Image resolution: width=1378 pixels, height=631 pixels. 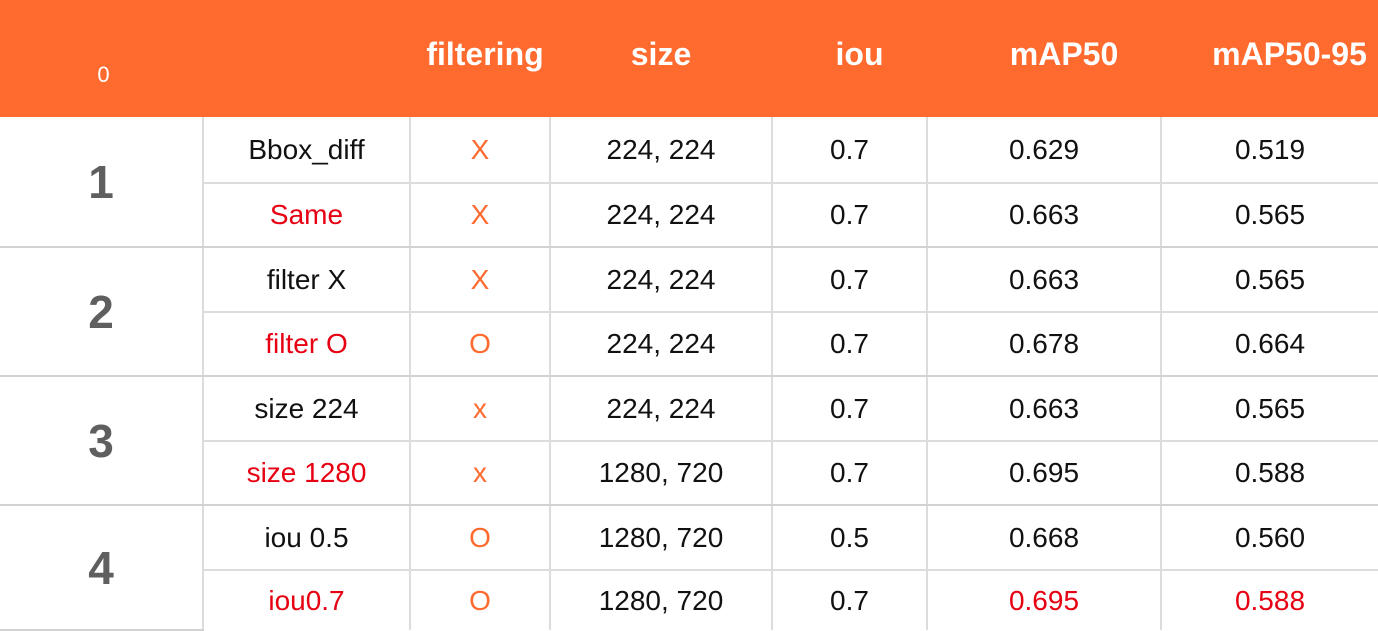 What do you see at coordinates (1043, 344) in the screenshot?
I see `map50-cell: 0.678` at bounding box center [1043, 344].